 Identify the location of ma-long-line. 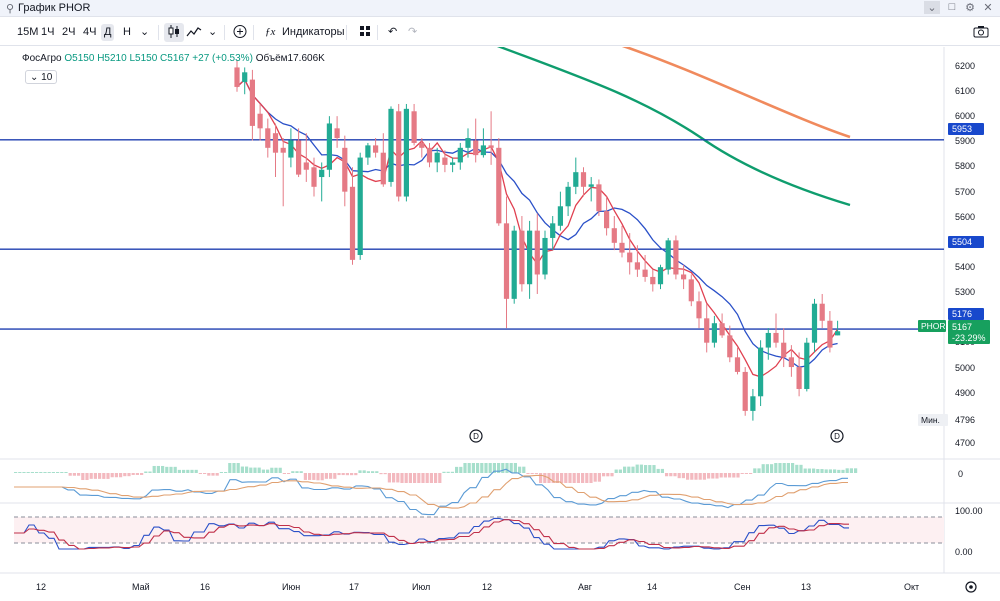
(736, 93).